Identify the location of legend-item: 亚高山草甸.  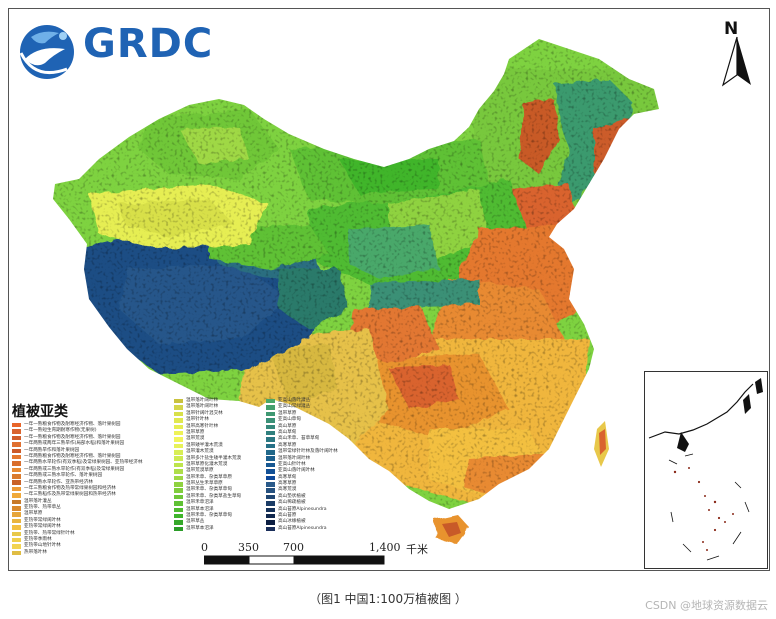
(302, 420).